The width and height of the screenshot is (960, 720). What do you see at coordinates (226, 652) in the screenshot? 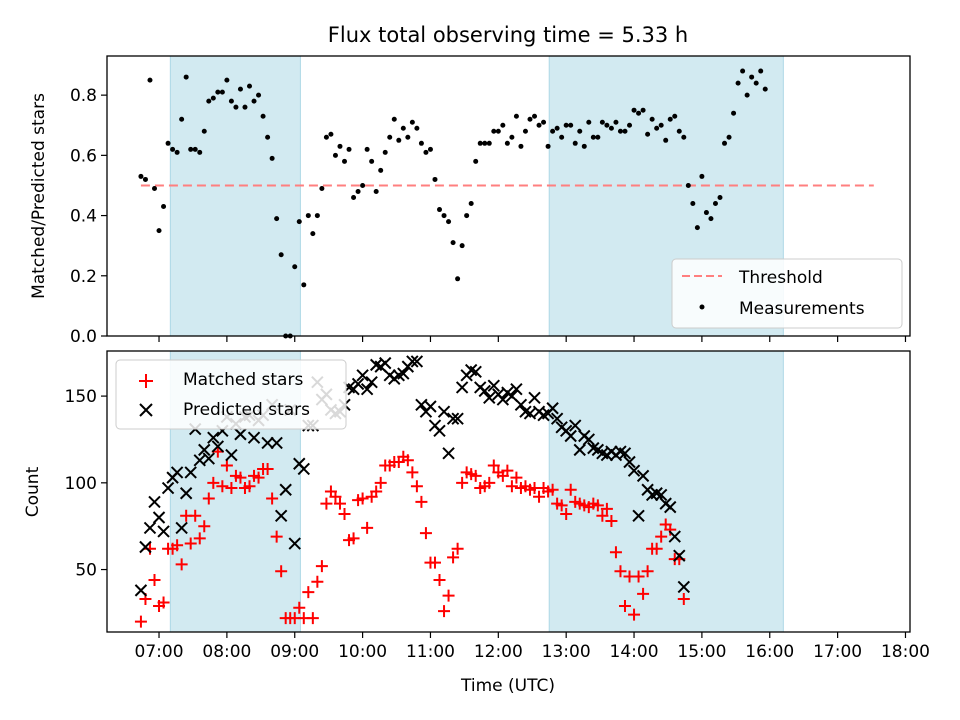
I see `x-tick-label: 08:00` at bounding box center [226, 652].